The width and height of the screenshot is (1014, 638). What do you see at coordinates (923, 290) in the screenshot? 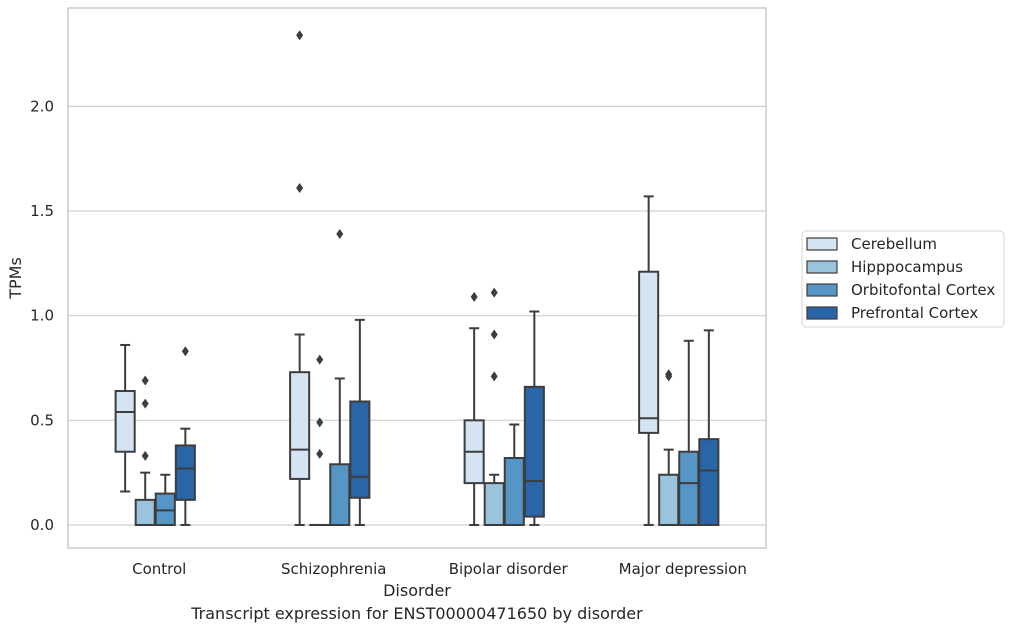
I see `legend-label: Orbitofontal Cortex` at bounding box center [923, 290].